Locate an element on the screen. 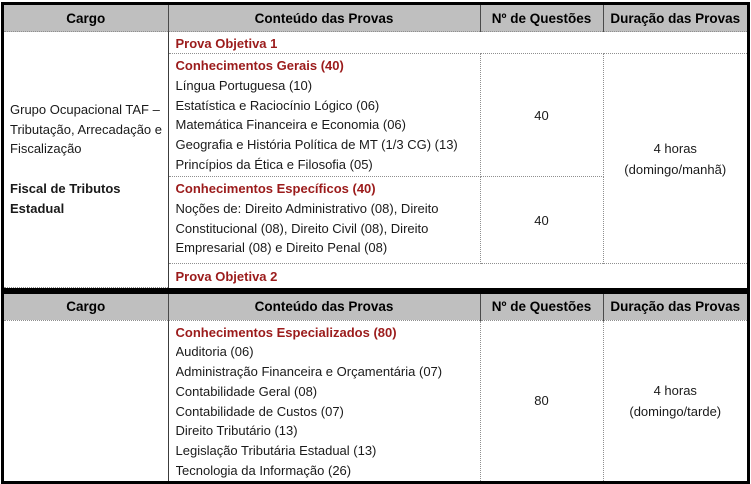  table2-duration-cell: 4 horas (domingo/tarde) is located at coordinates (674, 400).